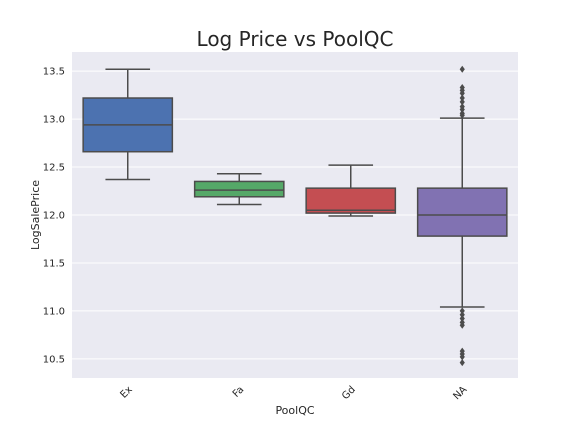  I want to click on chart-title: Log Price vs PoolQC, so click(295, 39).